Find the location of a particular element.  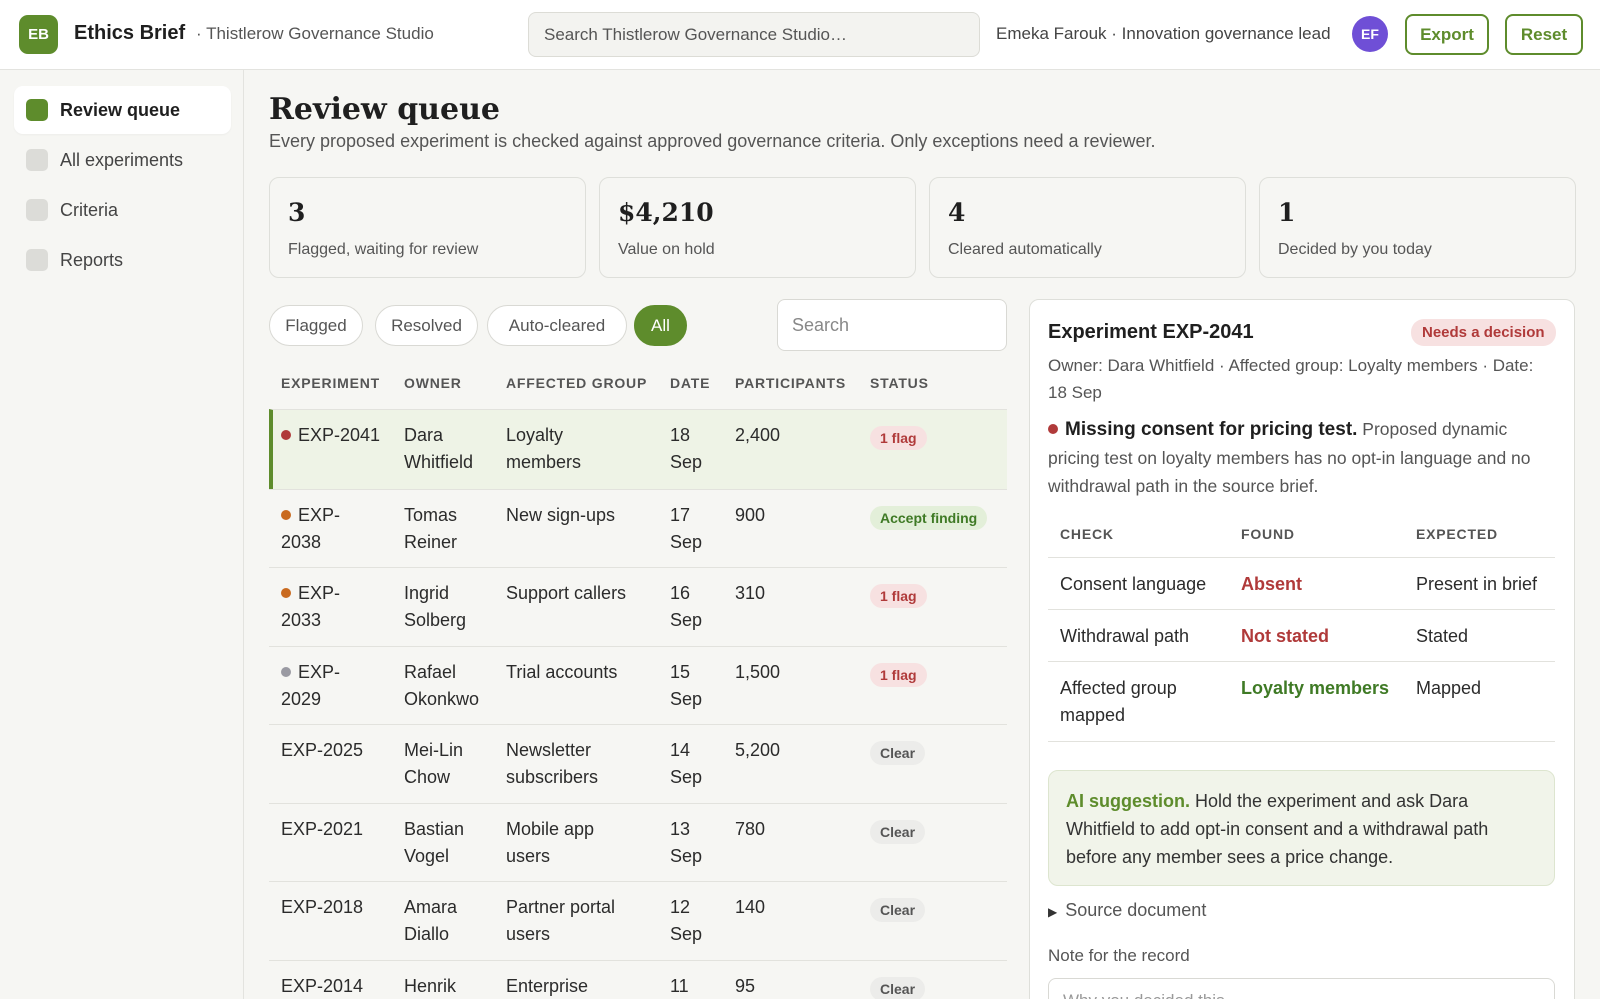

cell-owner: Amara Diallo is located at coordinates (449, 921).